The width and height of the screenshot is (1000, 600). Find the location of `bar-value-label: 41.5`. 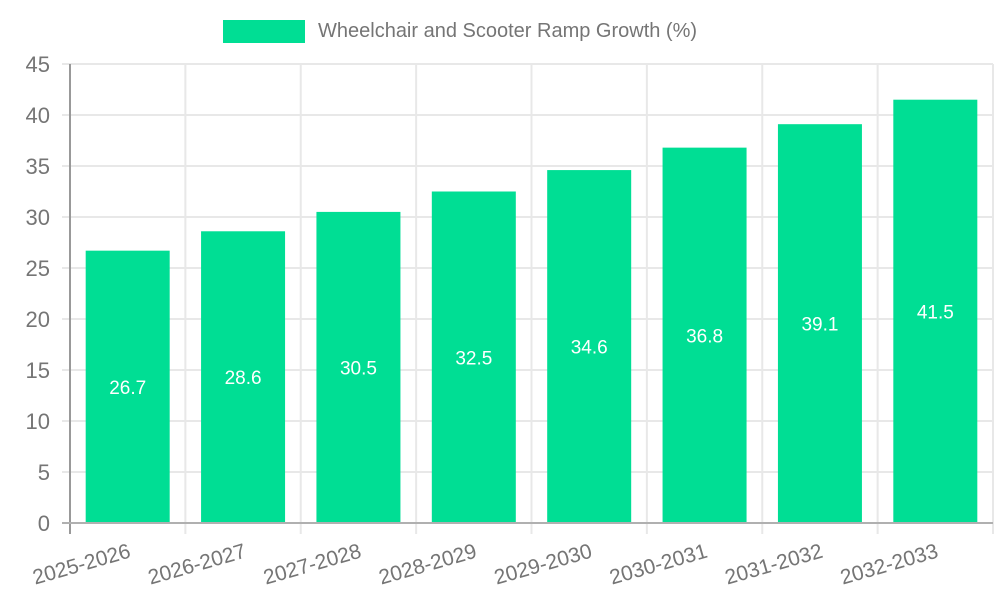

bar-value-label: 41.5 is located at coordinates (935, 312).